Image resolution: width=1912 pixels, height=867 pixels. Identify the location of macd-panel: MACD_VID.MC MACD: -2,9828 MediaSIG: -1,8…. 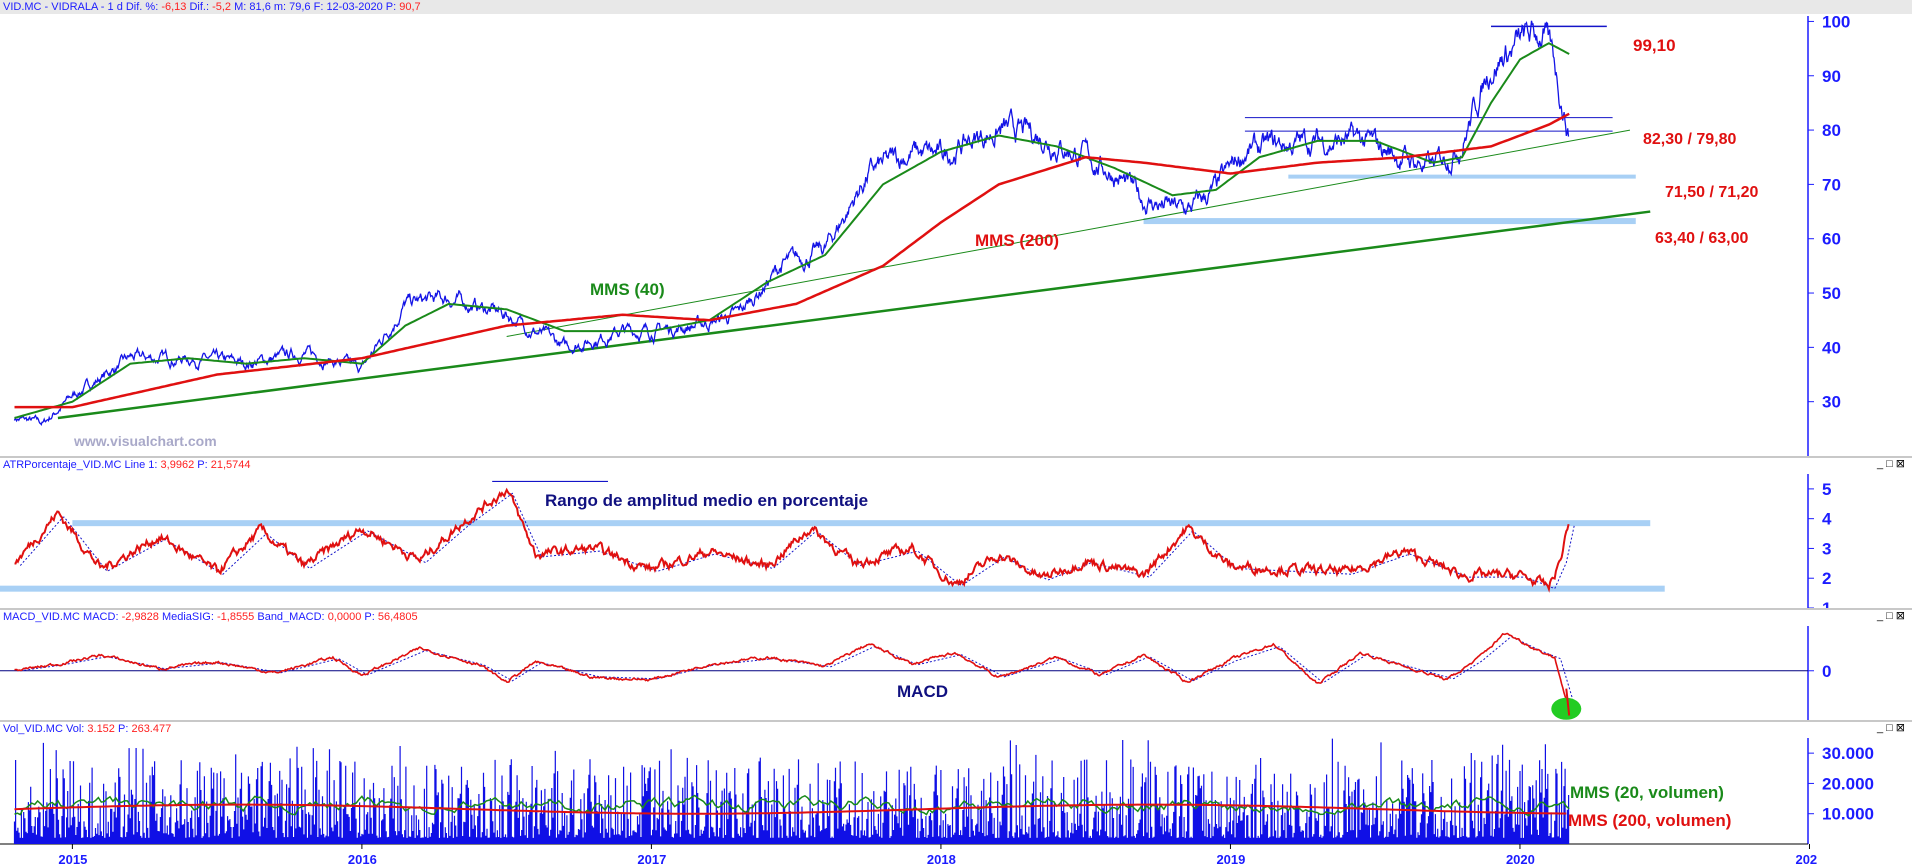
(956, 665).